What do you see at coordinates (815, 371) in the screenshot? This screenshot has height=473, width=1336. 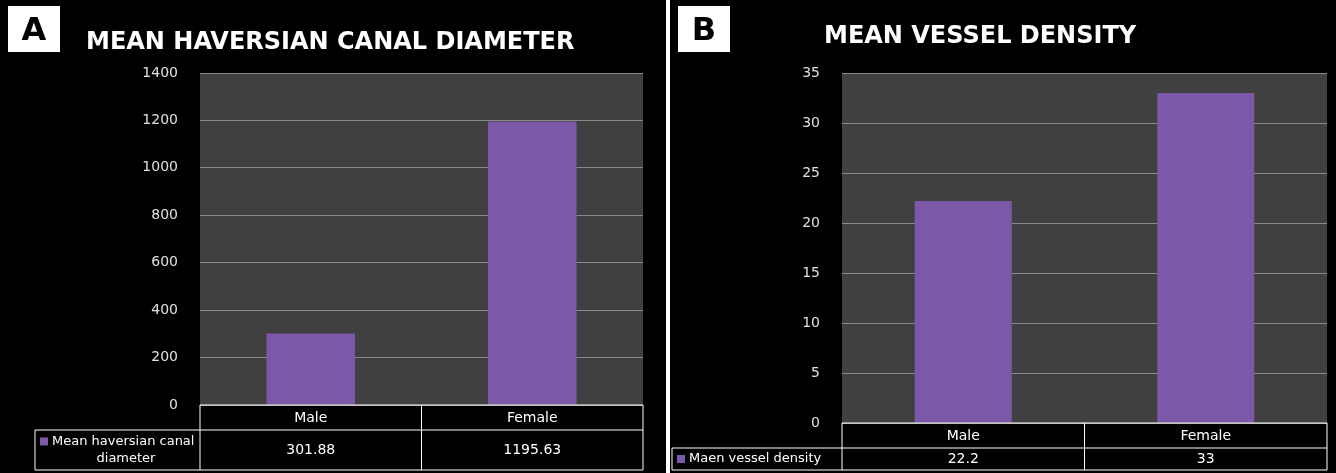 I see `y-tick-label: 5` at bounding box center [815, 371].